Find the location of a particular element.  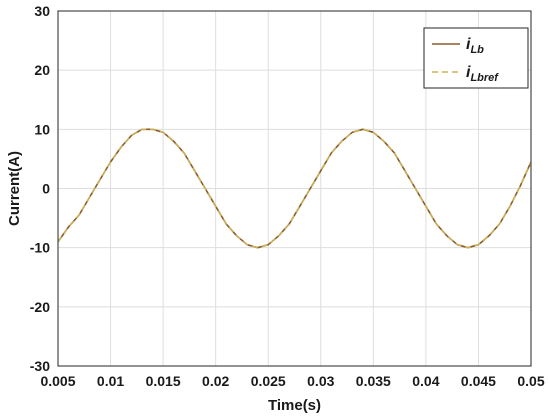

legend-box is located at coordinates (476, 58).